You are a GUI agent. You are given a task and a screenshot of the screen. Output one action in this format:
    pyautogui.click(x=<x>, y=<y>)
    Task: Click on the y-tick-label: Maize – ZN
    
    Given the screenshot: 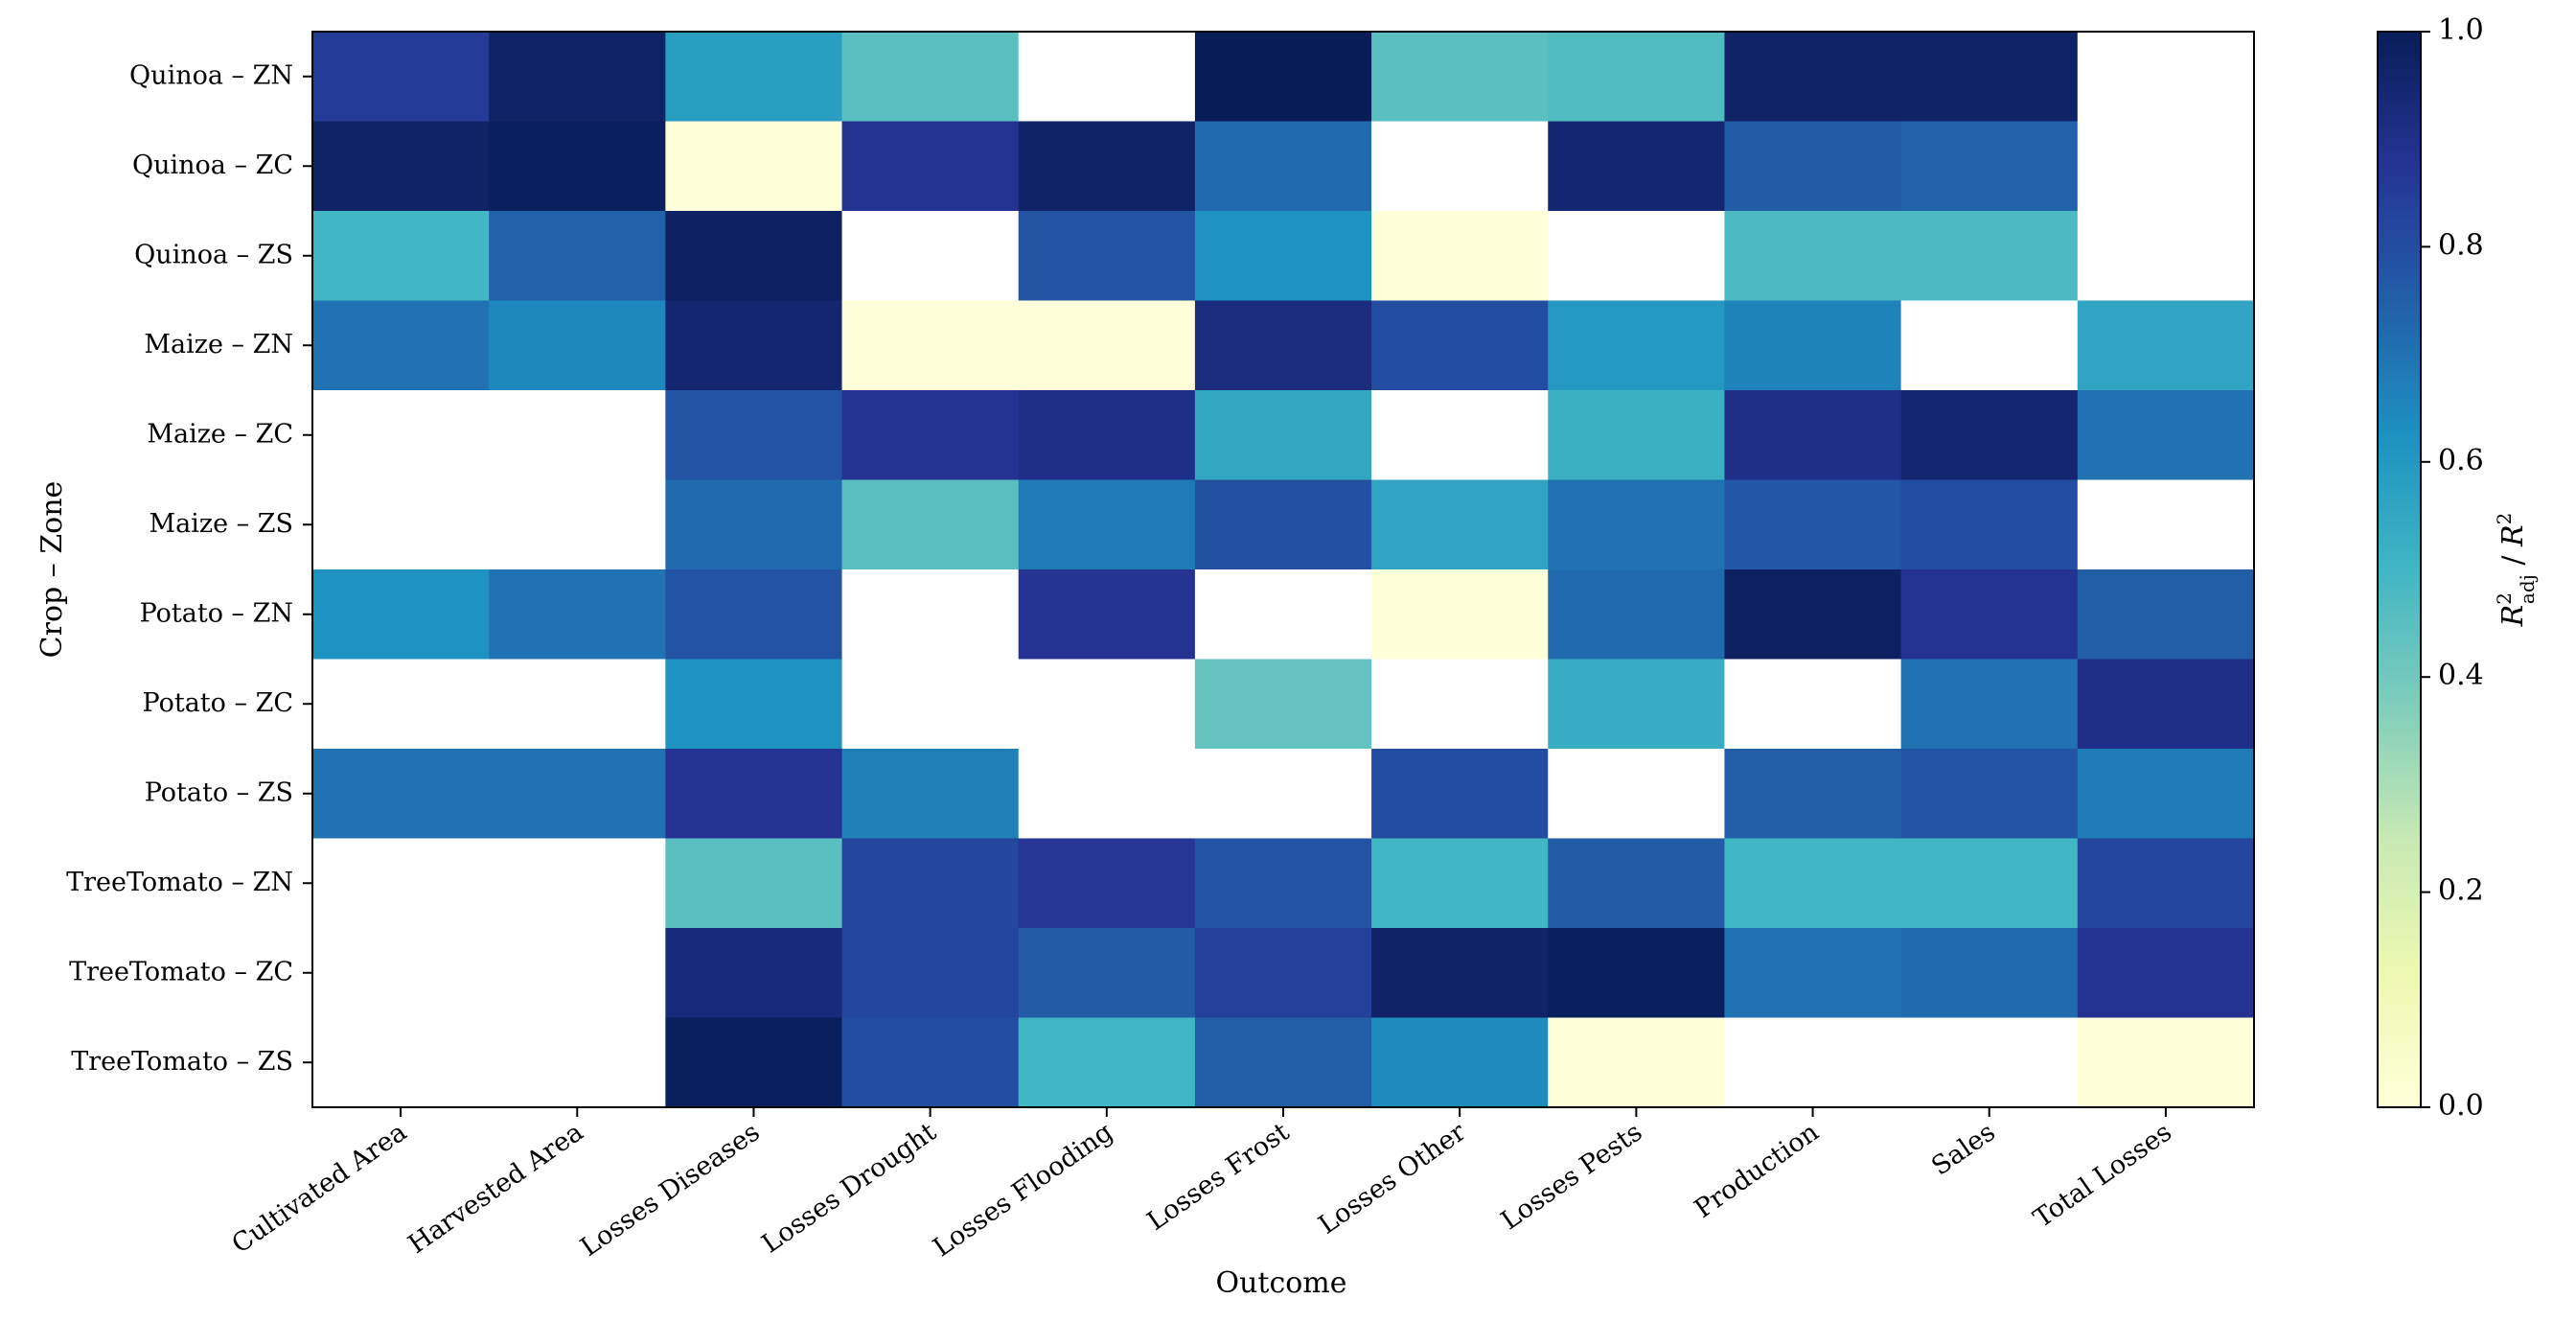 What is the action you would take?
    pyautogui.click(x=218, y=344)
    